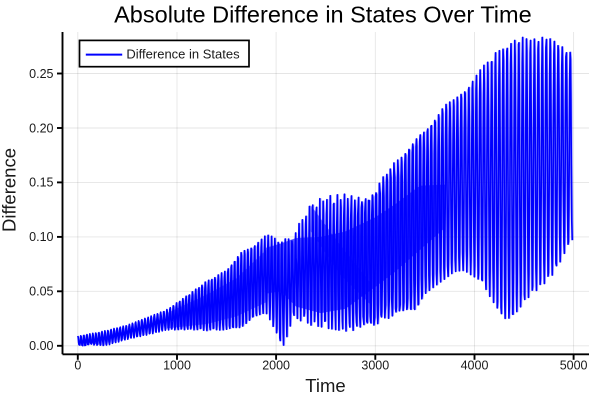  What do you see at coordinates (325, 385) in the screenshot?
I see `svg-text: Time` at bounding box center [325, 385].